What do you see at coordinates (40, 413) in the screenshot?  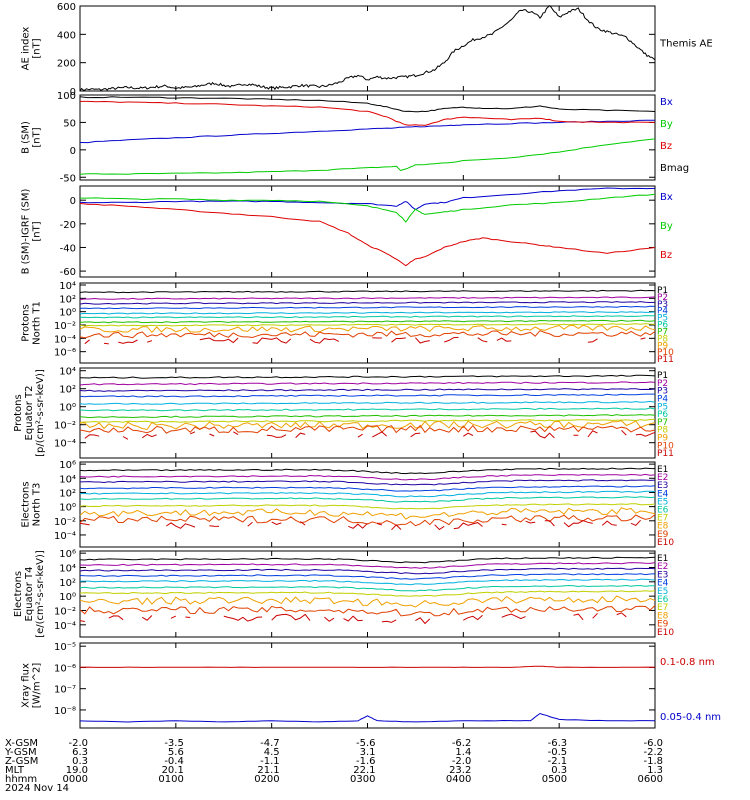 I see `y-axis-label: [p/(cm²-s-sr-keV)]` at bounding box center [40, 413].